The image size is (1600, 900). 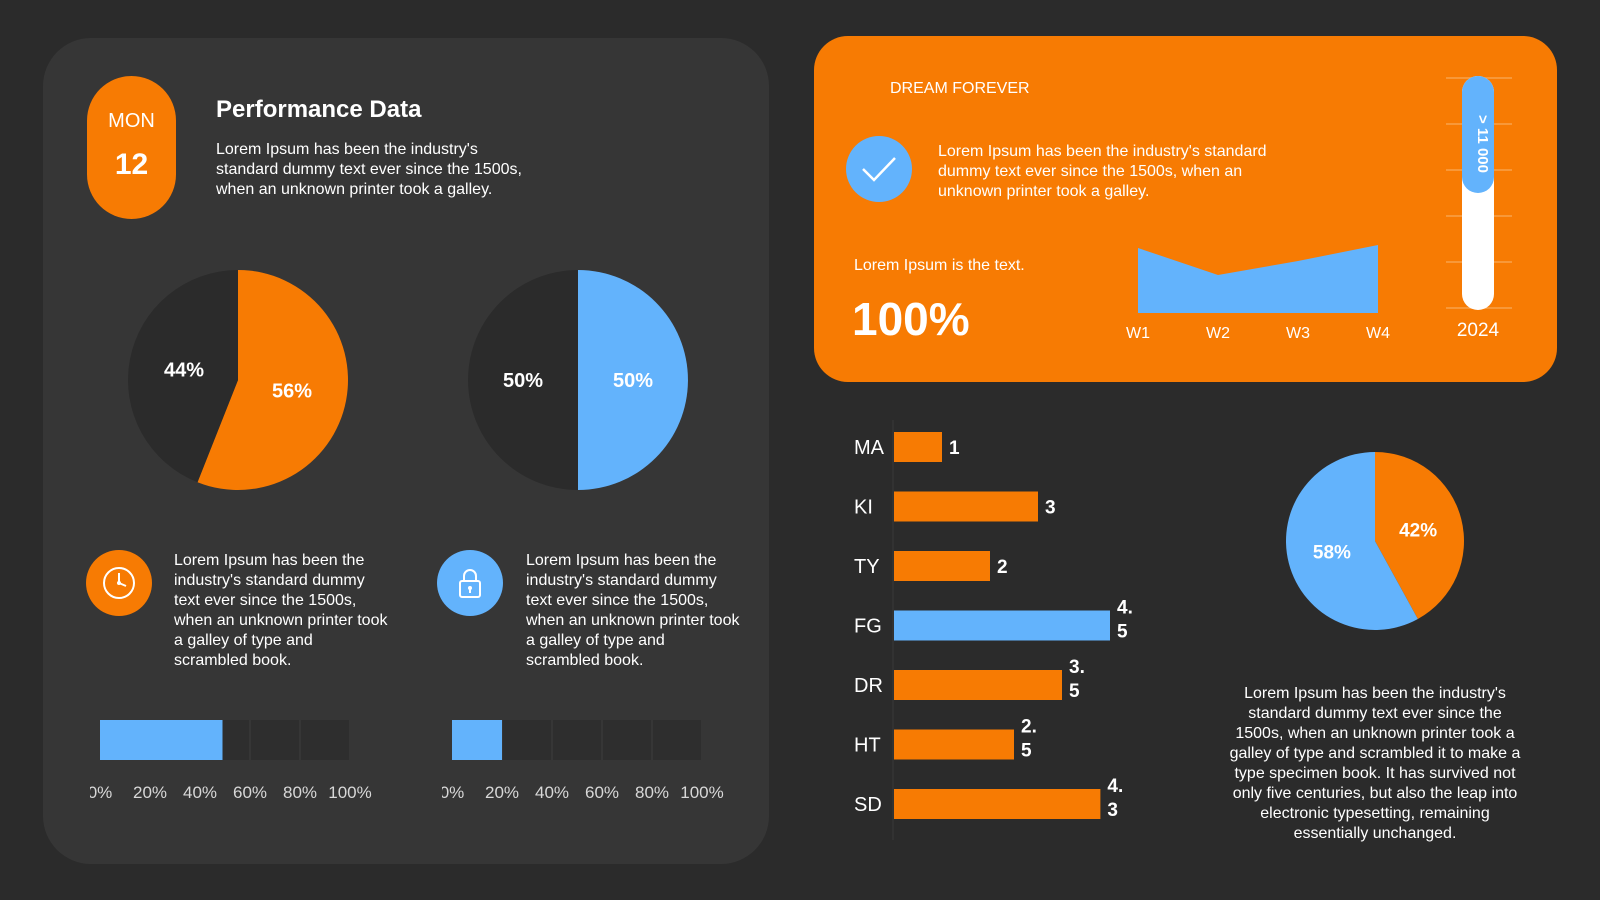 What do you see at coordinates (119, 583) in the screenshot?
I see `clock-icon` at bounding box center [119, 583].